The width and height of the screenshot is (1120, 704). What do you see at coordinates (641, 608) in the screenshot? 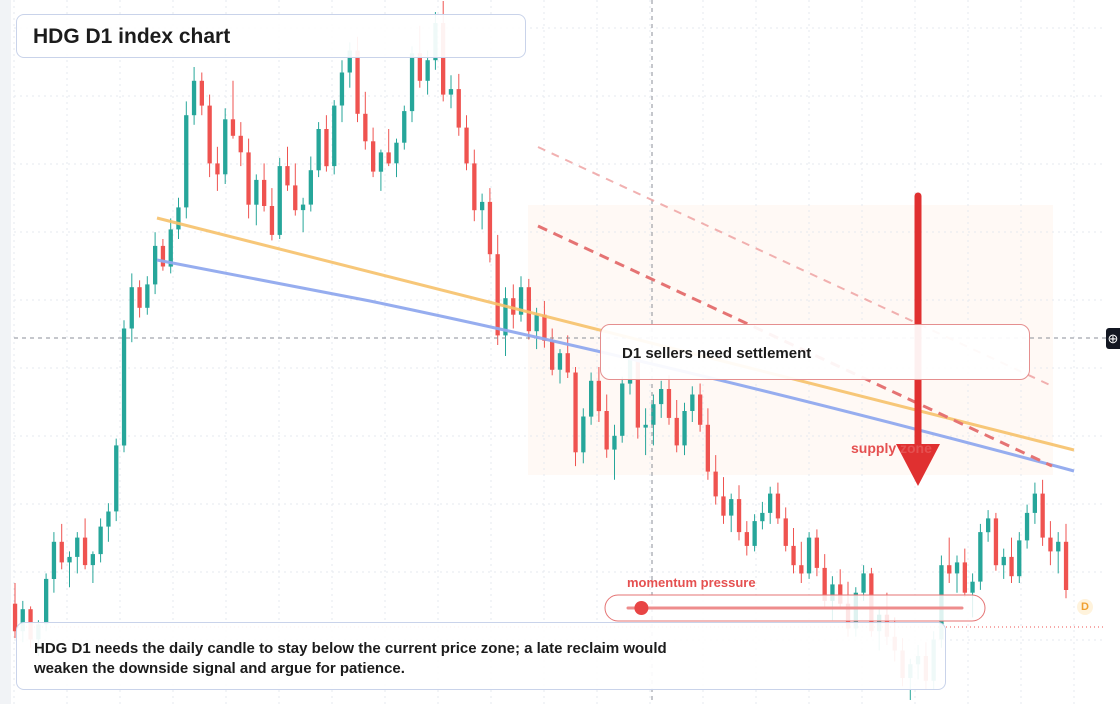
I see `momentum-pressure-handle` at bounding box center [641, 608].